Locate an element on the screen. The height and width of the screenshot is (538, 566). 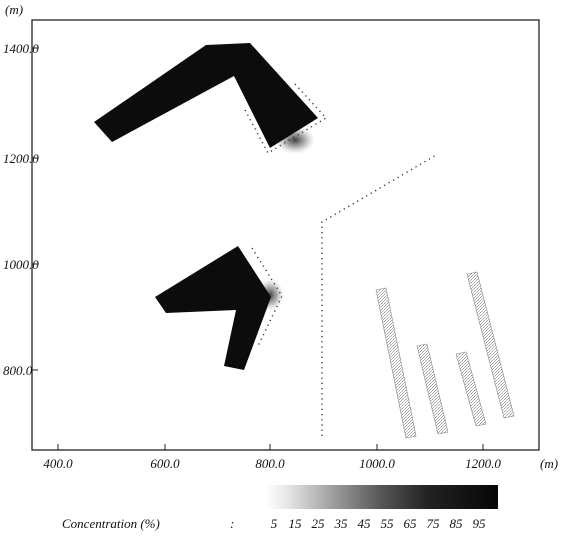
x-tick-label: 1000.0 is located at coordinates (377, 463).